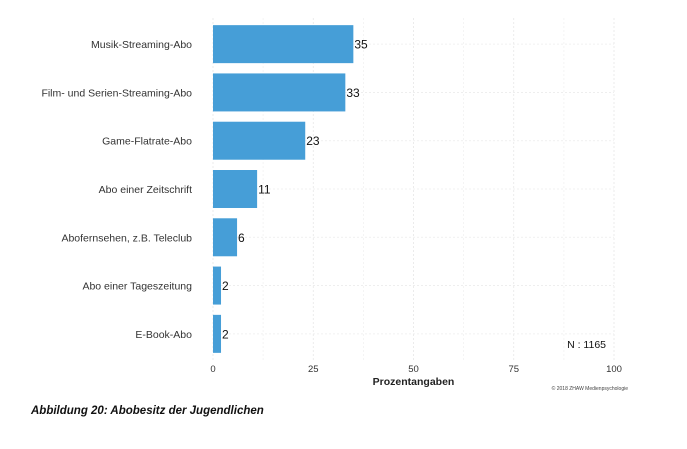 The width and height of the screenshot is (687, 449). Describe the element at coordinates (313, 141) in the screenshot. I see `bar-value-label: 23` at that location.